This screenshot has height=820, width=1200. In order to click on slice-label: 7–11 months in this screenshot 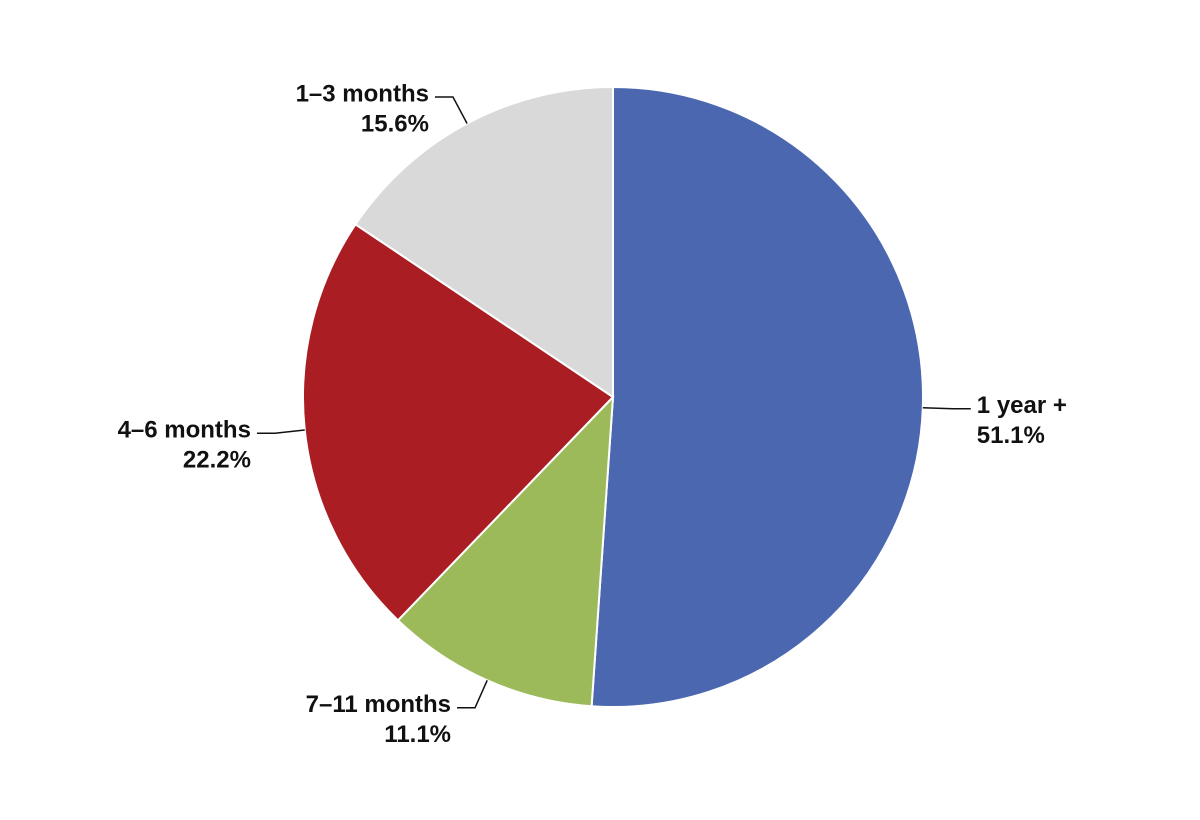, I will do `click(378, 704)`.